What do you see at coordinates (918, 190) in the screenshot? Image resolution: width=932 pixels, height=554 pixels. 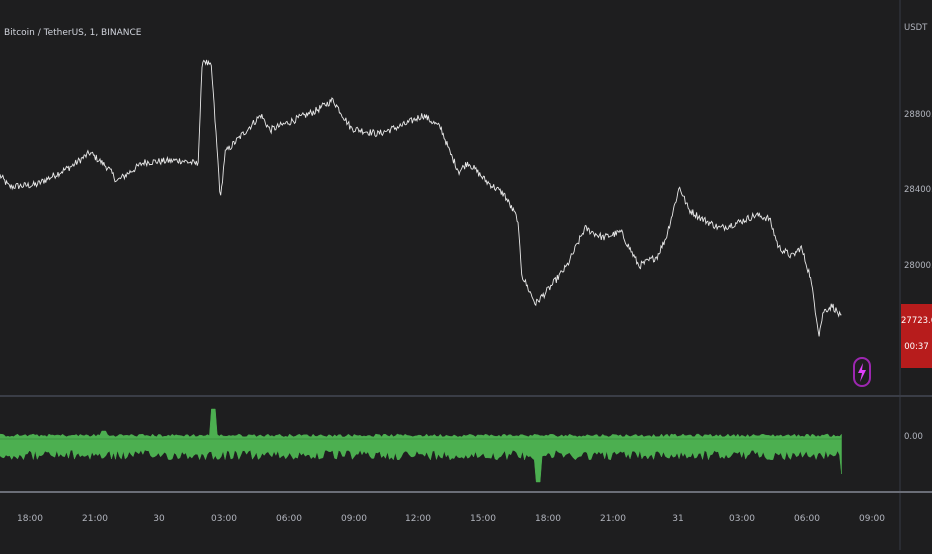 I see `price-tick-28400: 28400.00` at bounding box center [918, 190].